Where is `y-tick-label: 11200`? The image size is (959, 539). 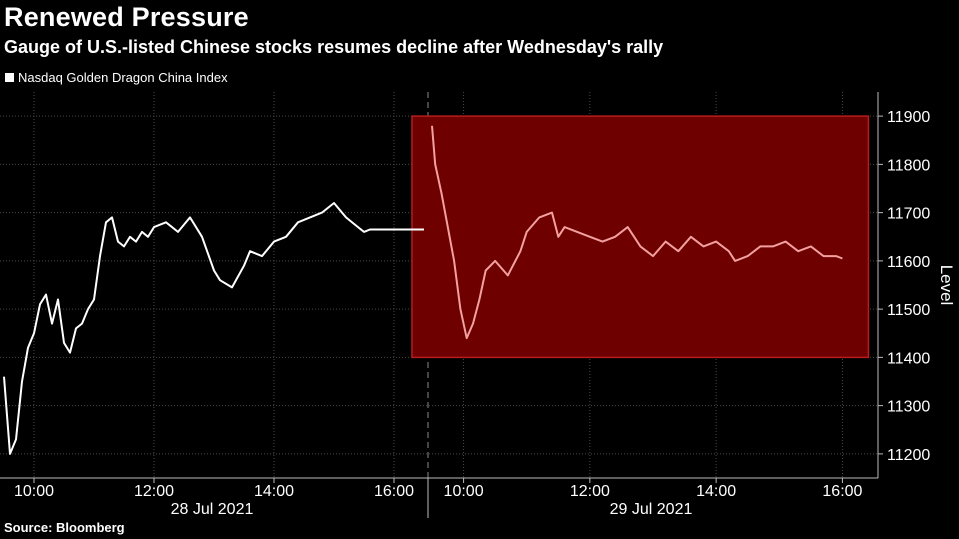 y-tick-label: 11200 is located at coordinates (908, 455).